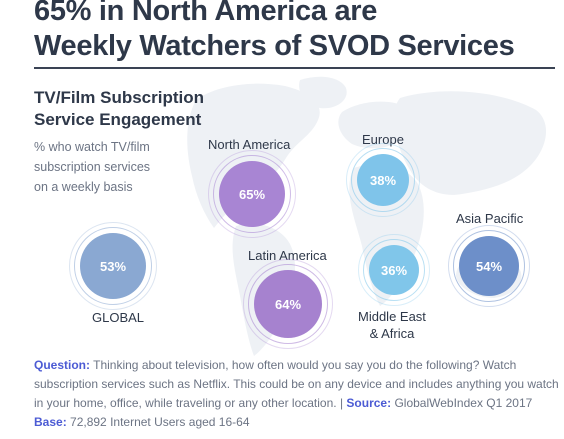 This screenshot has height=439, width=564. Describe the element at coordinates (118, 317) in the screenshot. I see `label-global: GLOBAL` at that location.